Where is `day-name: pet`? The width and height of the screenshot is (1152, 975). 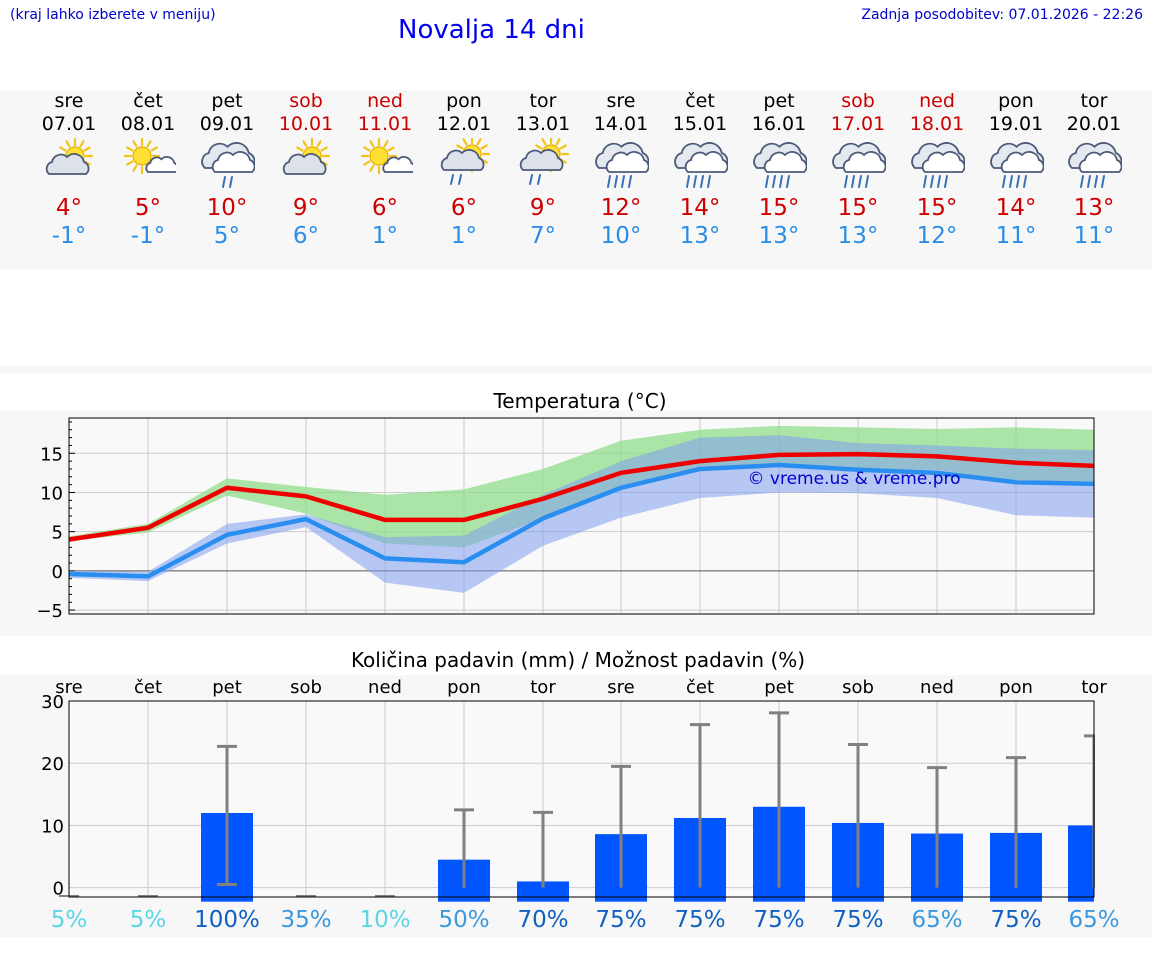
day-name: pet is located at coordinates (227, 101).